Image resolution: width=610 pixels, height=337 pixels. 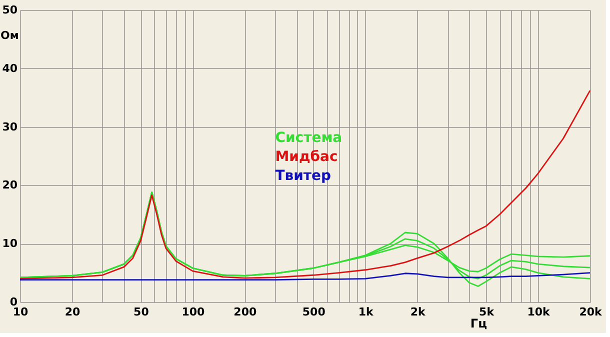 What do you see at coordinates (245, 312) in the screenshot?
I see `x-tick-label: 200` at bounding box center [245, 312].